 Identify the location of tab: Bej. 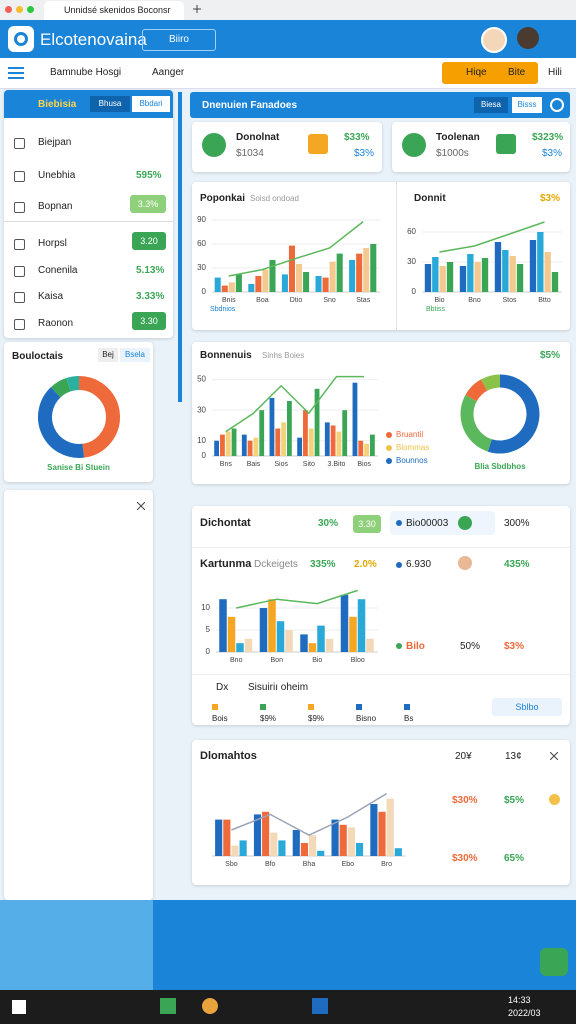
(108, 355).